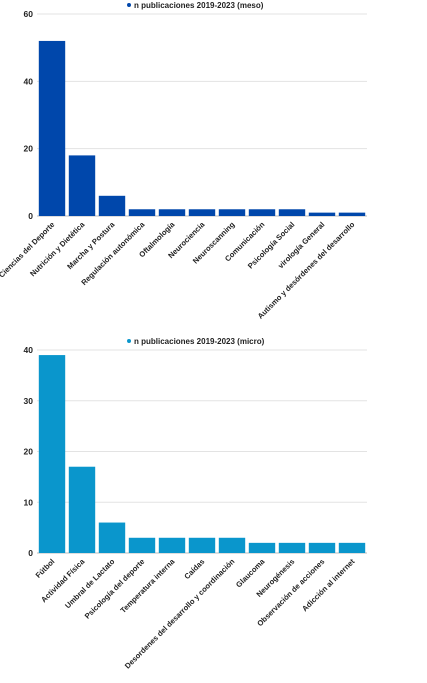 The image size is (427, 683). What do you see at coordinates (328, 585) in the screenshot?
I see `category-label: Adicción al internet` at bounding box center [328, 585].